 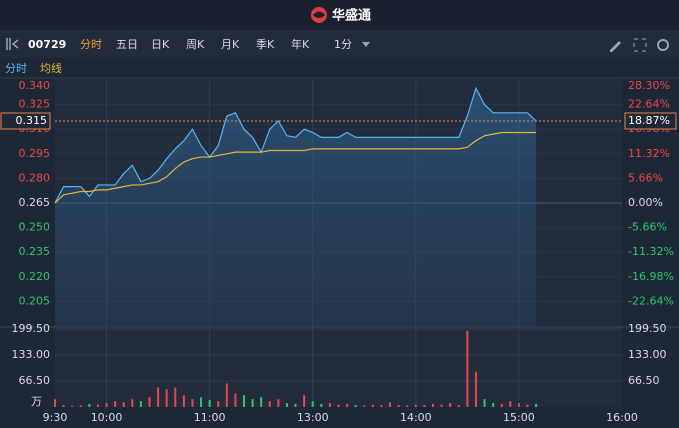 I want to click on y2-tick-label: 22.64%, so click(x=649, y=104).